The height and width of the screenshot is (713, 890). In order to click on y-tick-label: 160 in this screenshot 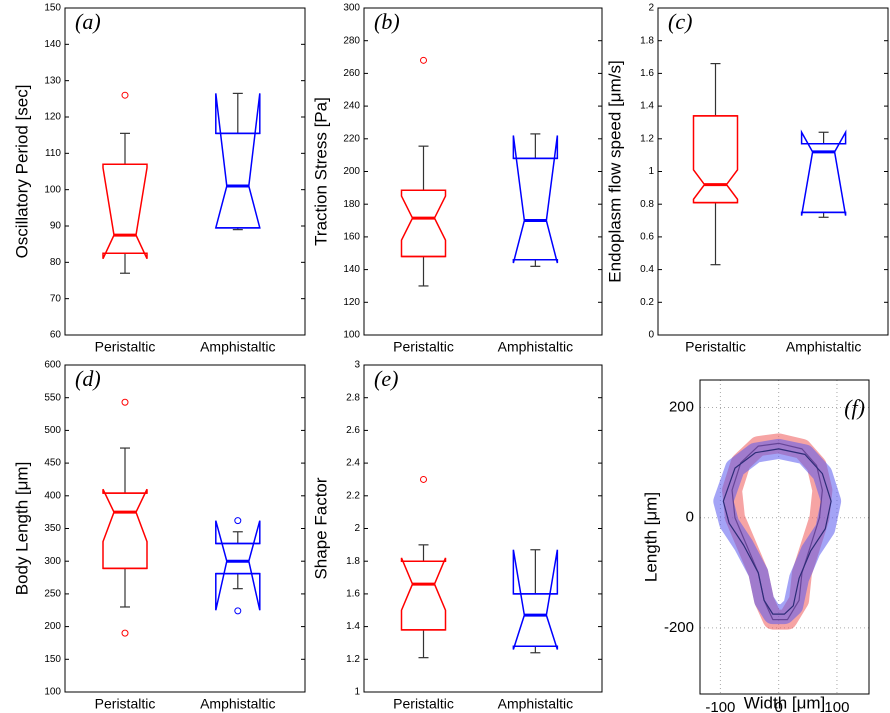, I will do `click(351, 237)`.